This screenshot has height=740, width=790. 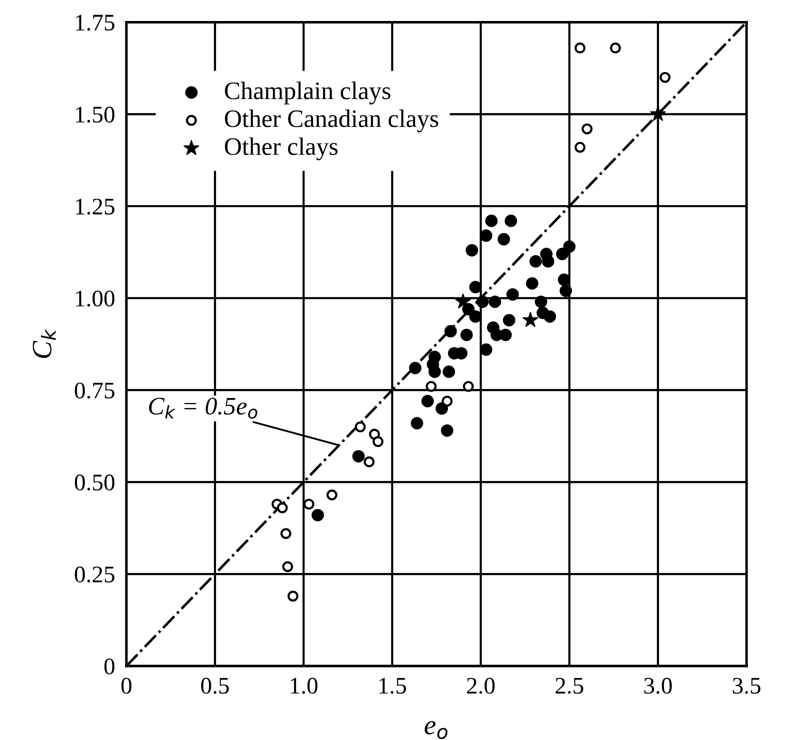 What do you see at coordinates (44, 343) in the screenshot?
I see `y-axis-title: C$_{k}$` at bounding box center [44, 343].